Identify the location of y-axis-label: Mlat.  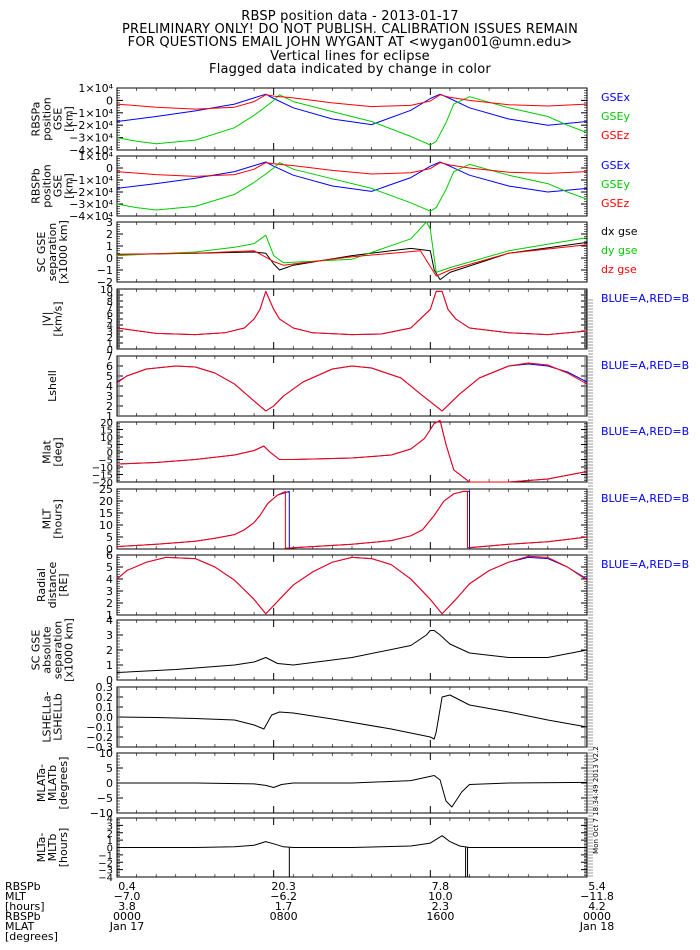
(47, 452).